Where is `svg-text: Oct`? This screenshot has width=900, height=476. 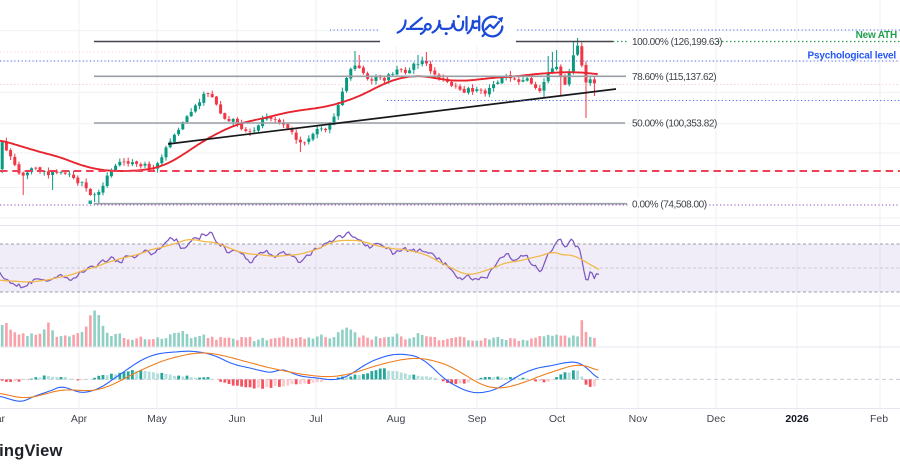
svg-text: Oct is located at coordinates (557, 419).